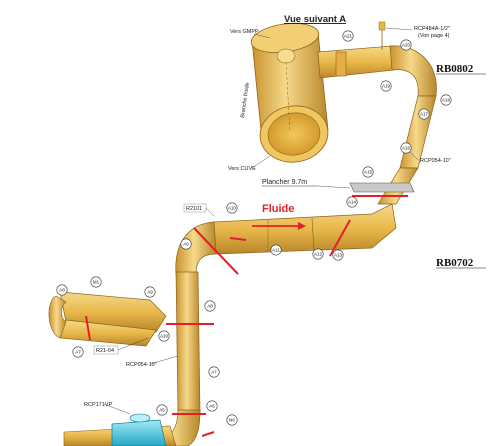 This screenshot has width=500, height=446. Describe the element at coordinates (435, 161) in the screenshot. I see `rcp054-upper-label: RCP054-10"` at that location.